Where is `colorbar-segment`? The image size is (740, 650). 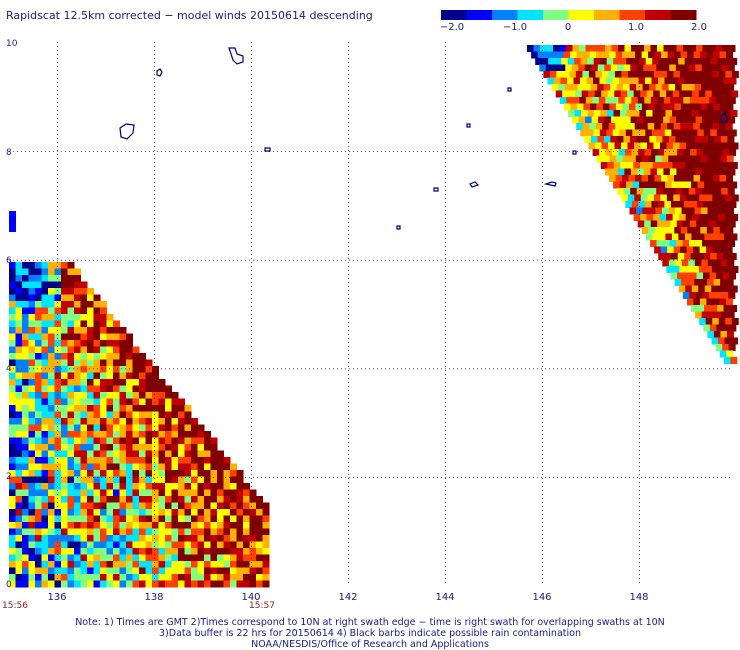 colorbar-segment is located at coordinates (658, 15).